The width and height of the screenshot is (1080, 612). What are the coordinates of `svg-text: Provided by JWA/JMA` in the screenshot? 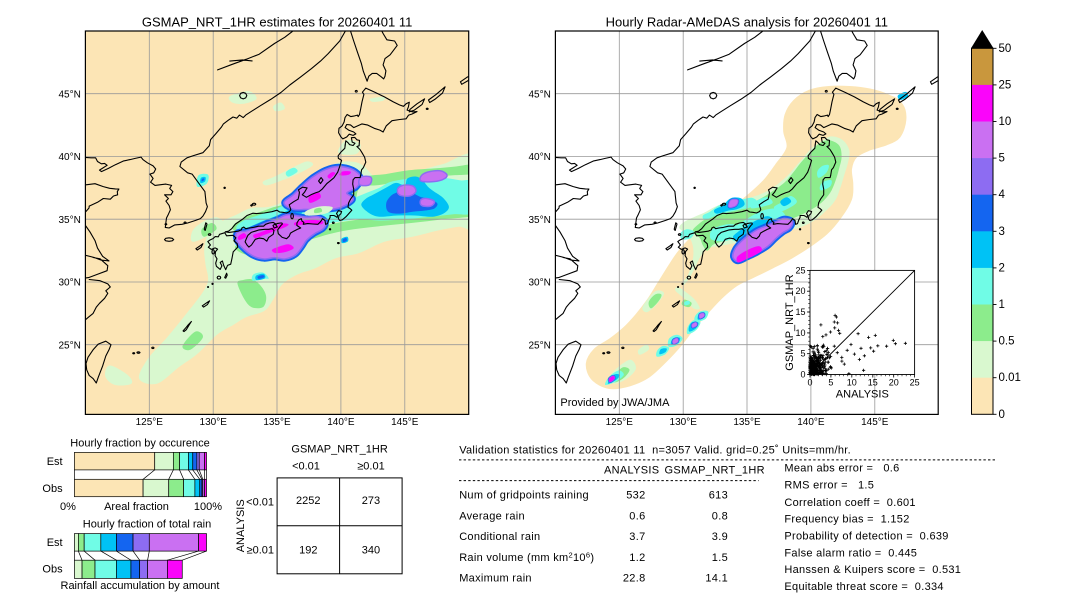 It's located at (615, 403).